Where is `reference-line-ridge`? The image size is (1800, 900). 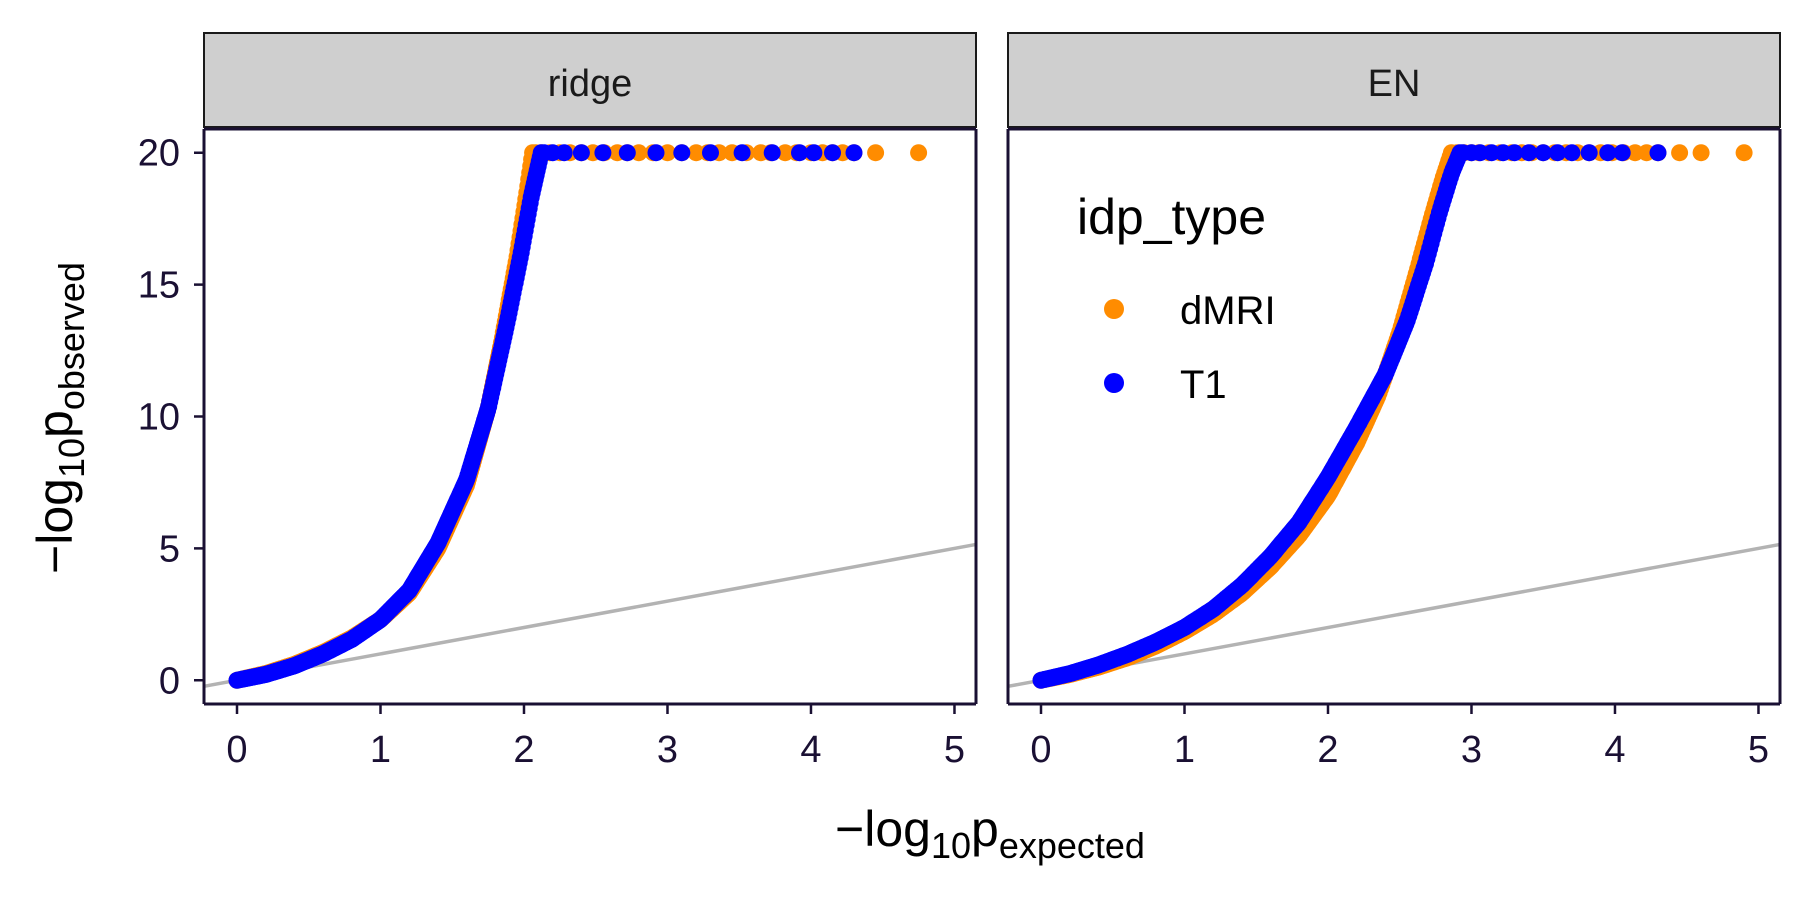 reference-line-ridge is located at coordinates (590, 615).